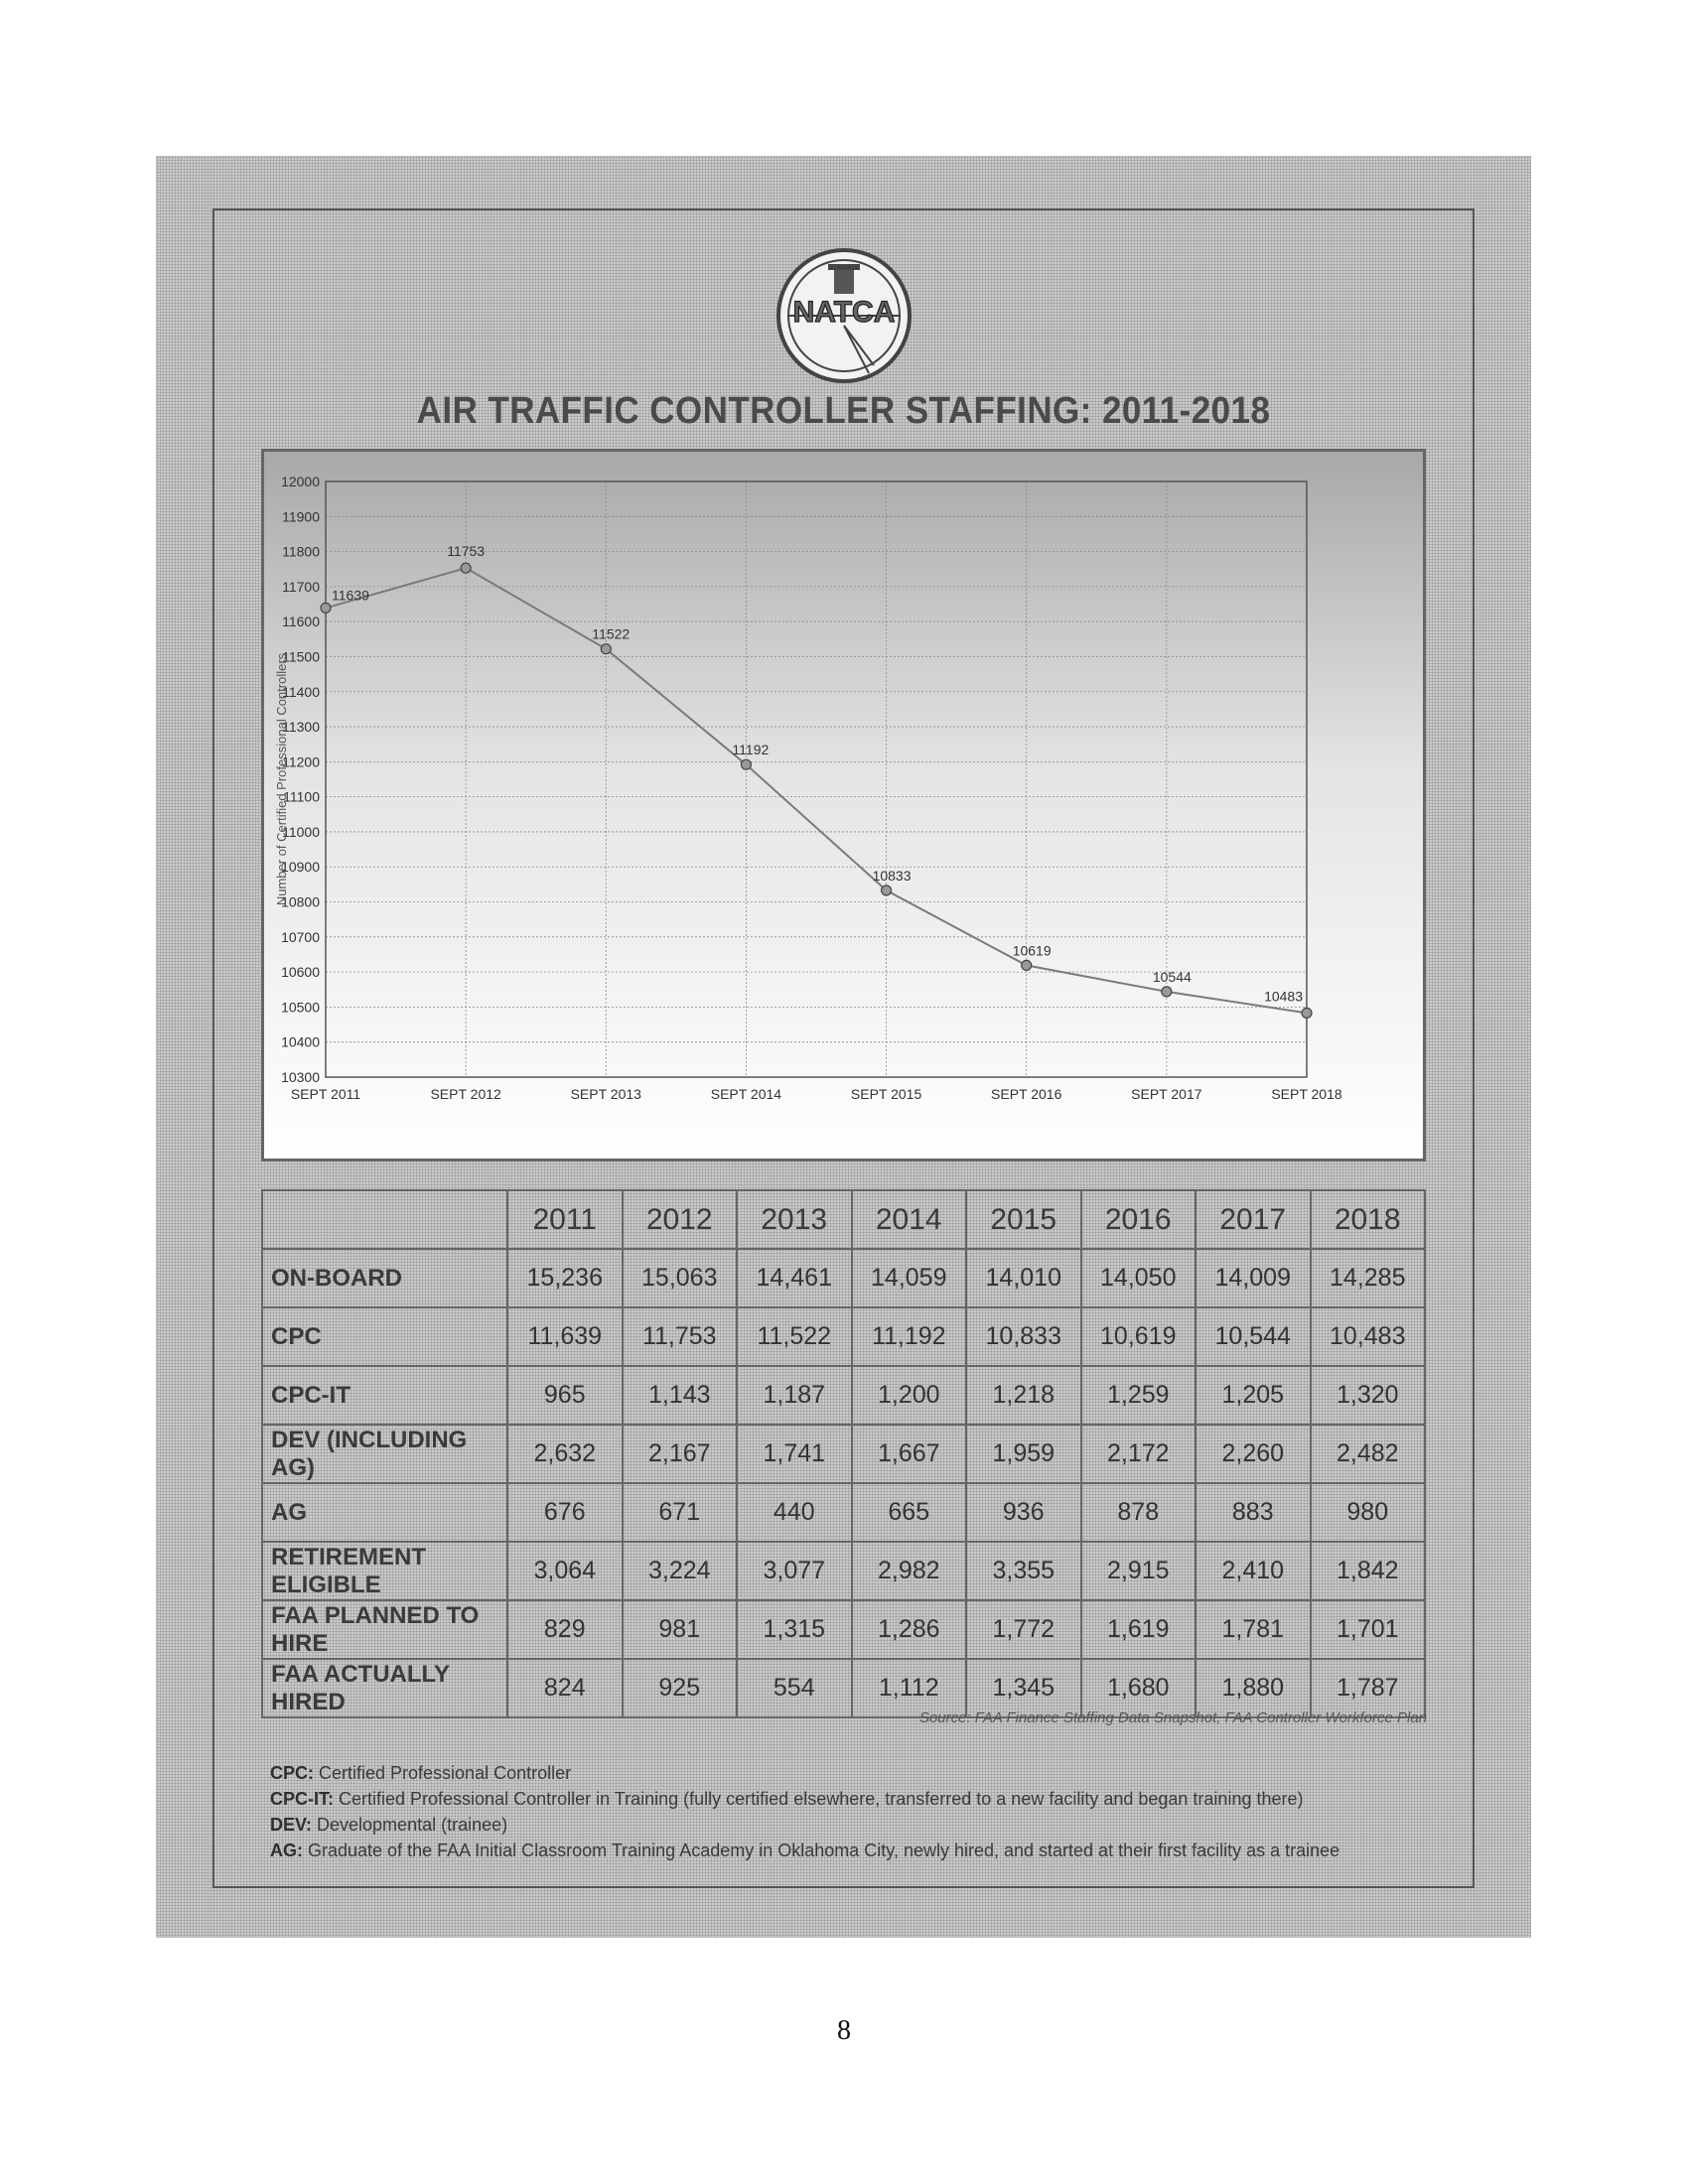 This screenshot has height=2184, width=1688. Describe the element at coordinates (301, 797) in the screenshot. I see `y-tick-label: 11100` at that location.